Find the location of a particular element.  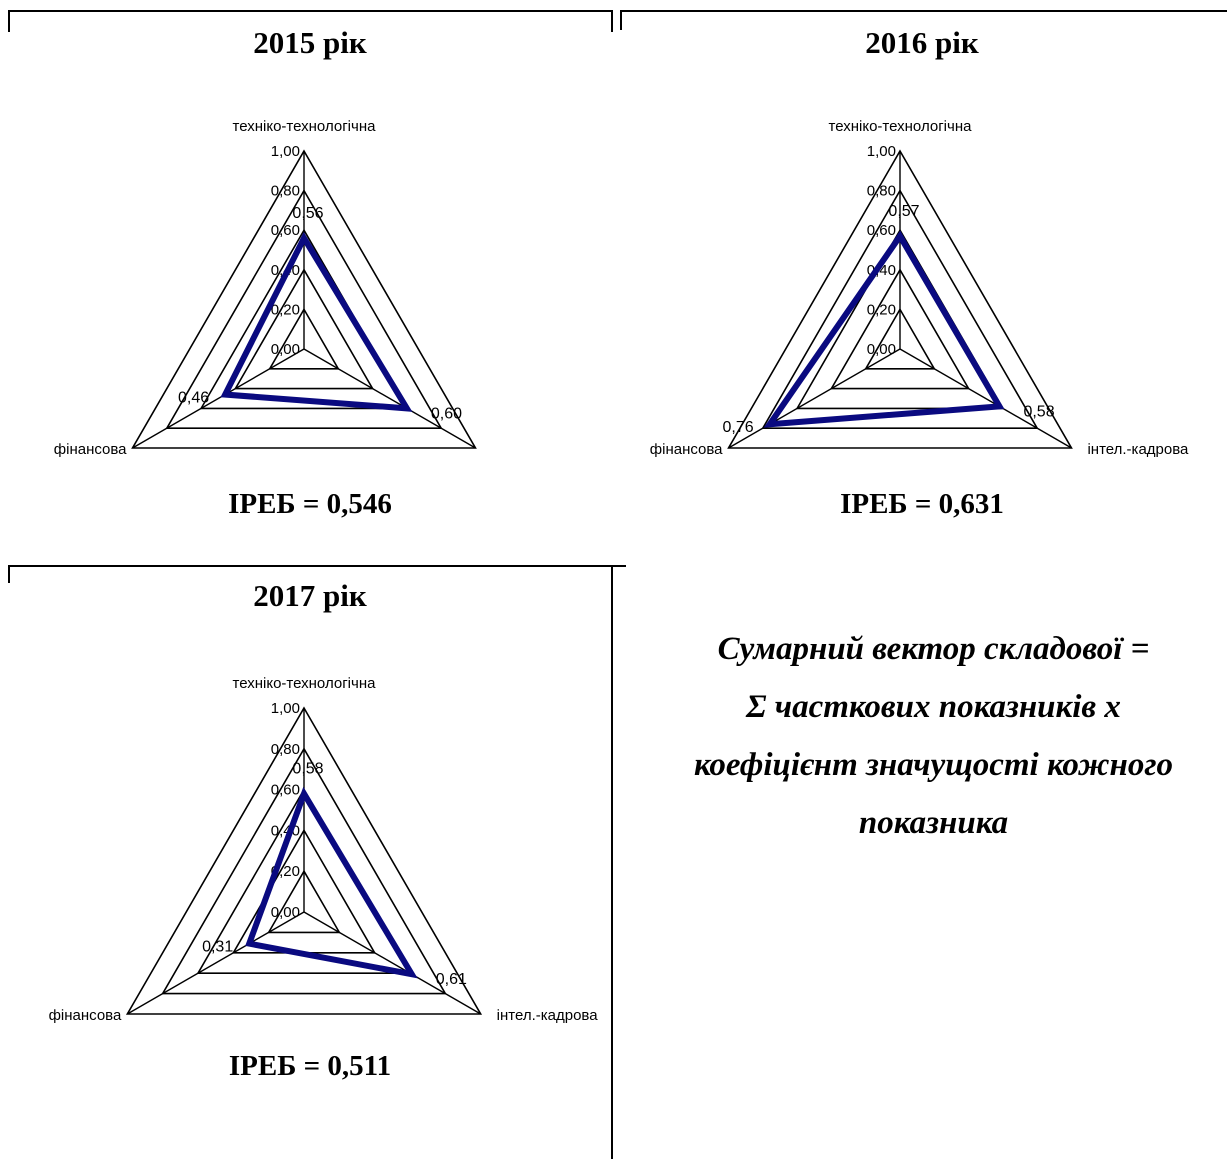

chart-title-2016: 2016 рік is located at coordinates (922, 42).